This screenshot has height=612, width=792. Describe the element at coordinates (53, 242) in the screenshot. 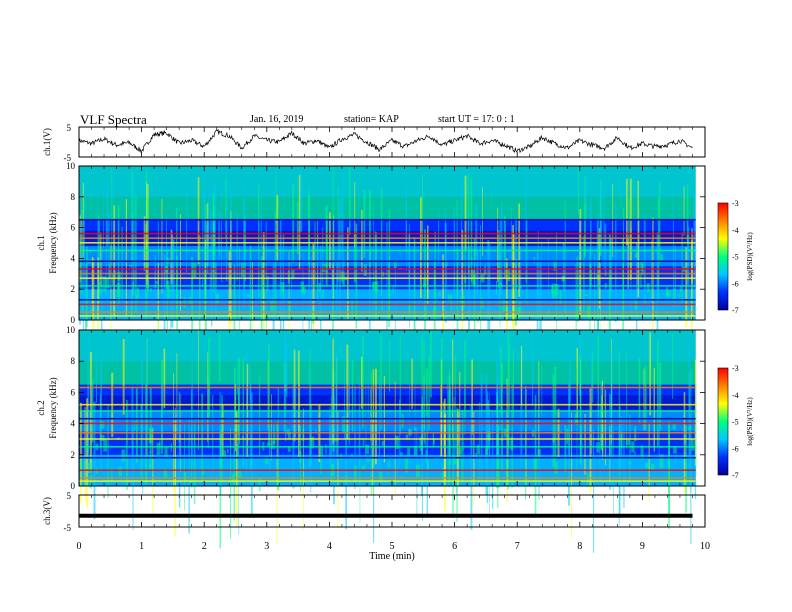

I see `spectrogram-1-ylabel: Frequency (kHz)` at that location.